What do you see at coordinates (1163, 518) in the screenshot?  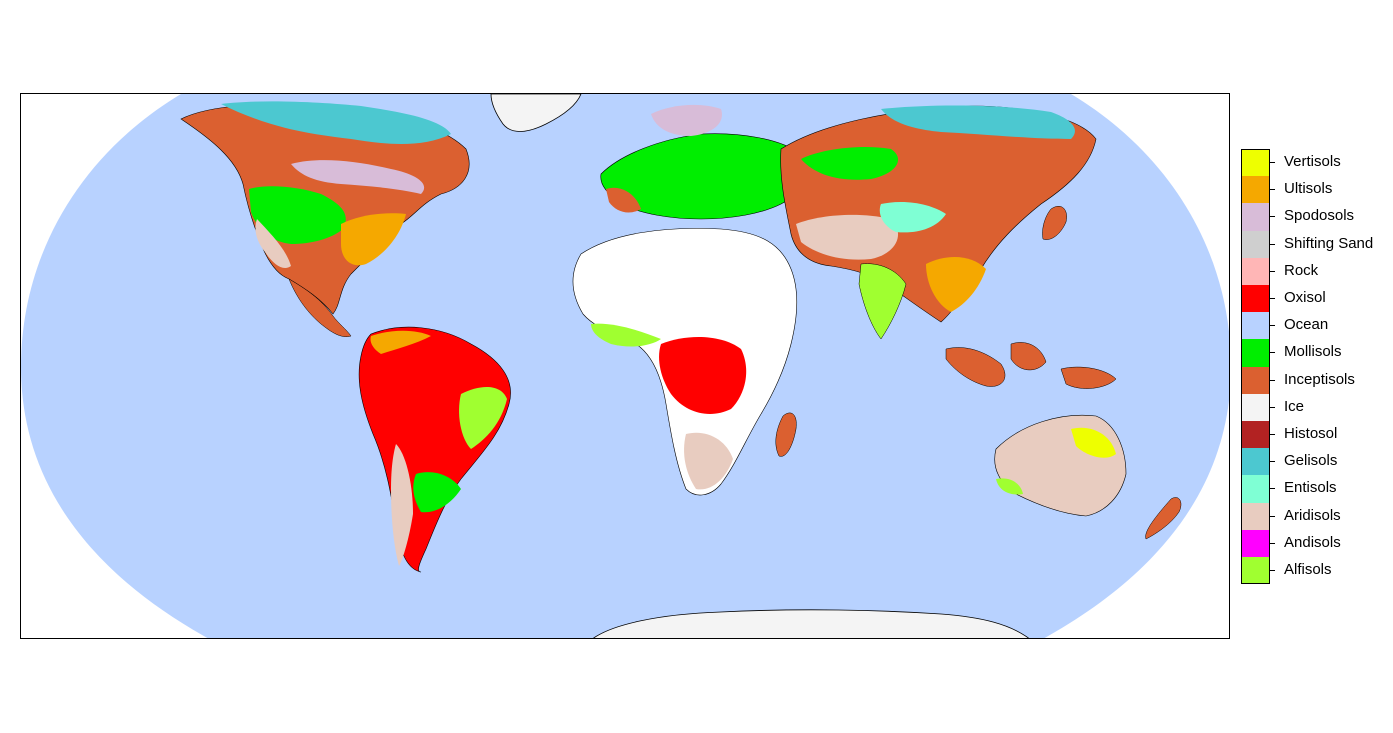 I see `new-zealand` at bounding box center [1163, 518].